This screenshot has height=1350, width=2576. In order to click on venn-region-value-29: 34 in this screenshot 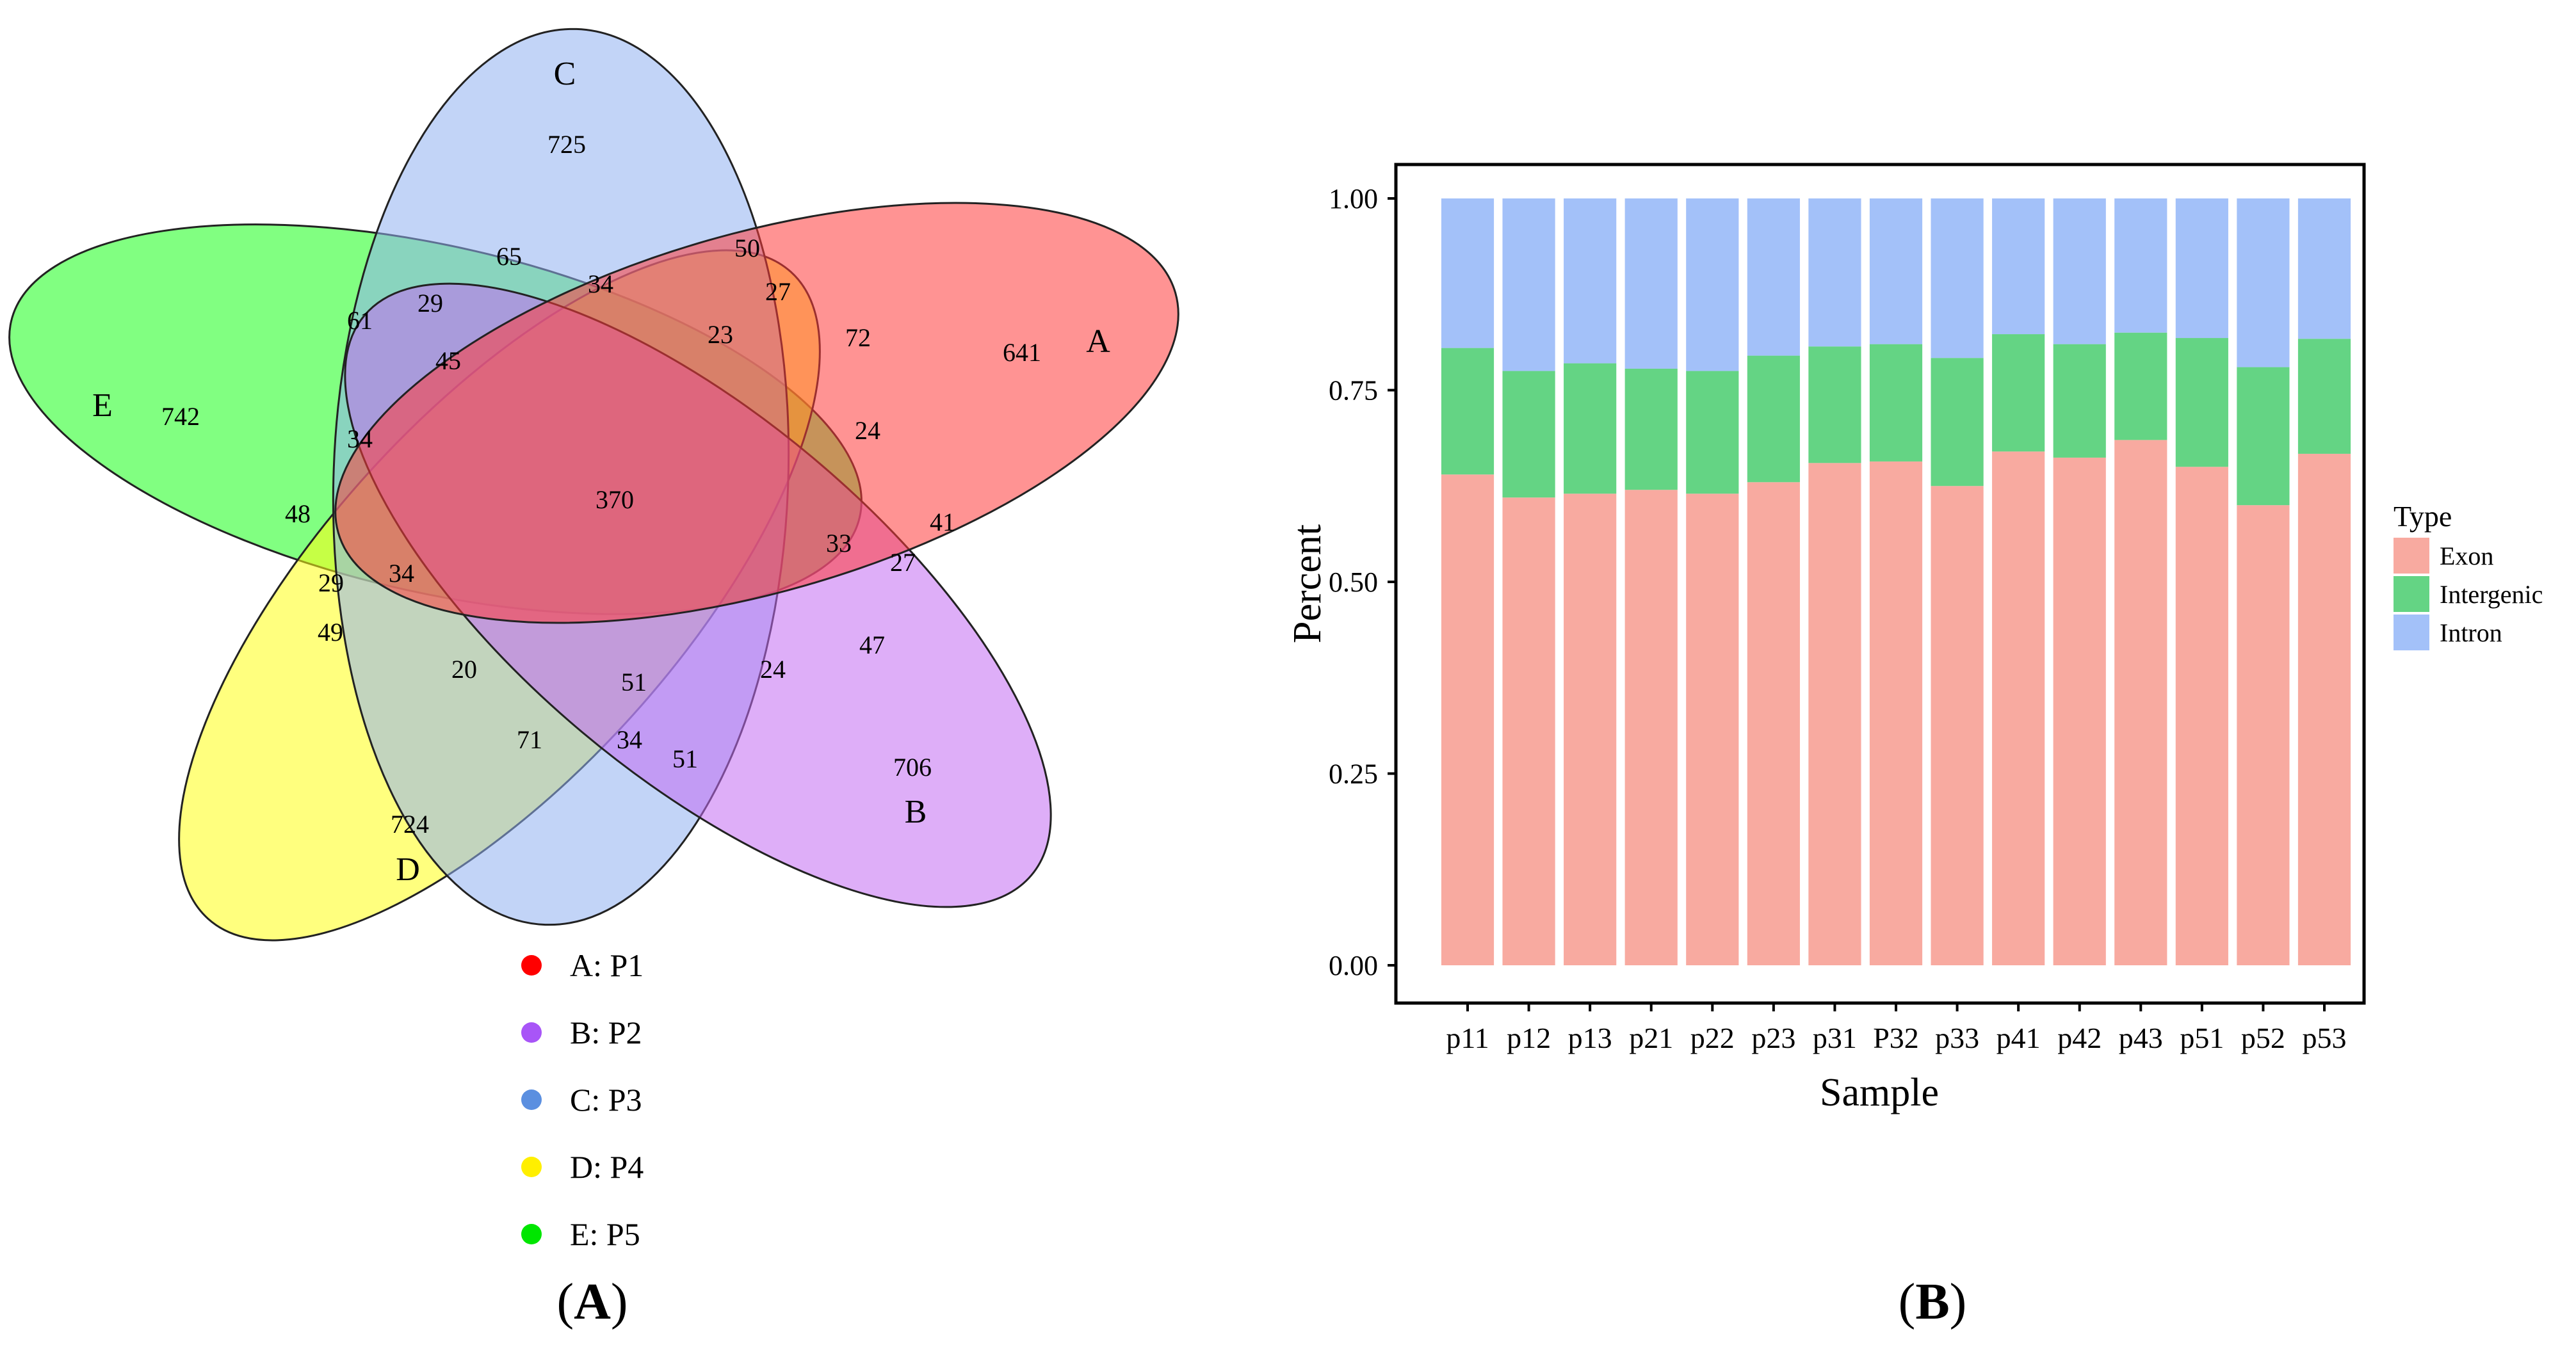, I will do `click(629, 739)`.